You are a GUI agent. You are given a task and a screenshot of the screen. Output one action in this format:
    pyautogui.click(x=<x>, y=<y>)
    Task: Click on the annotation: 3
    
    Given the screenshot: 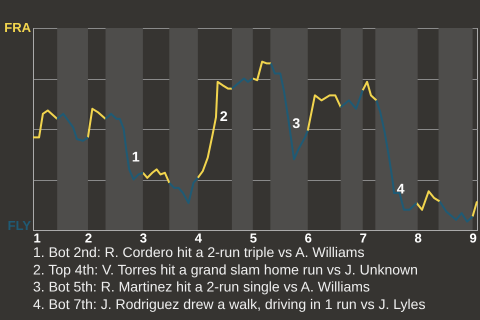 What is the action you would take?
    pyautogui.click(x=296, y=122)
    